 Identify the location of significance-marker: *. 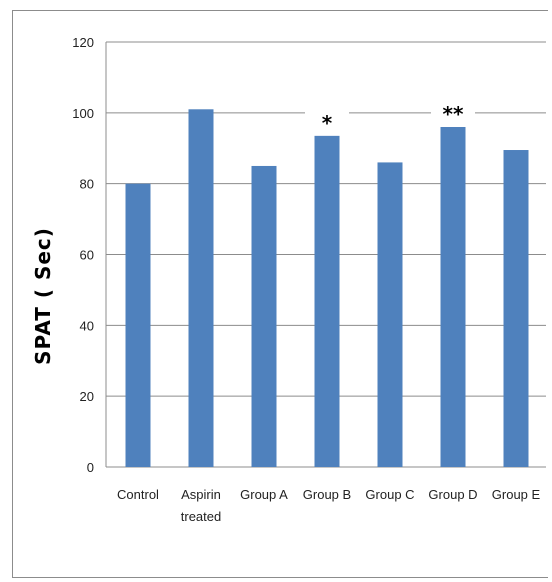
(327, 123).